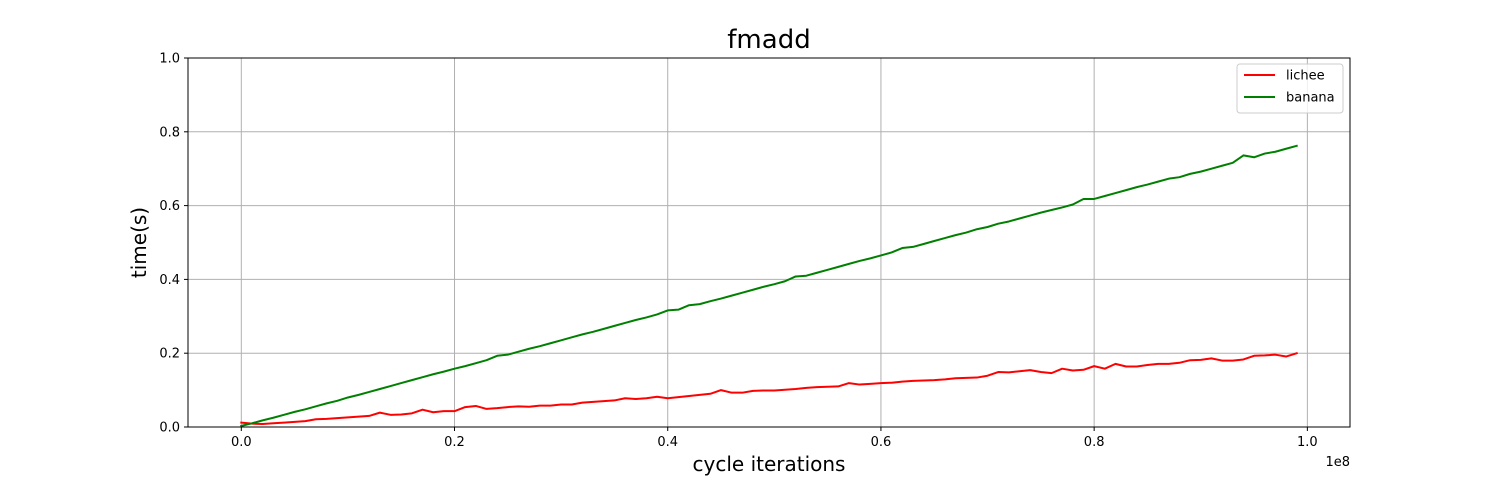 The image size is (1500, 480). I want to click on y-tick-label: 0.2, so click(169, 354).